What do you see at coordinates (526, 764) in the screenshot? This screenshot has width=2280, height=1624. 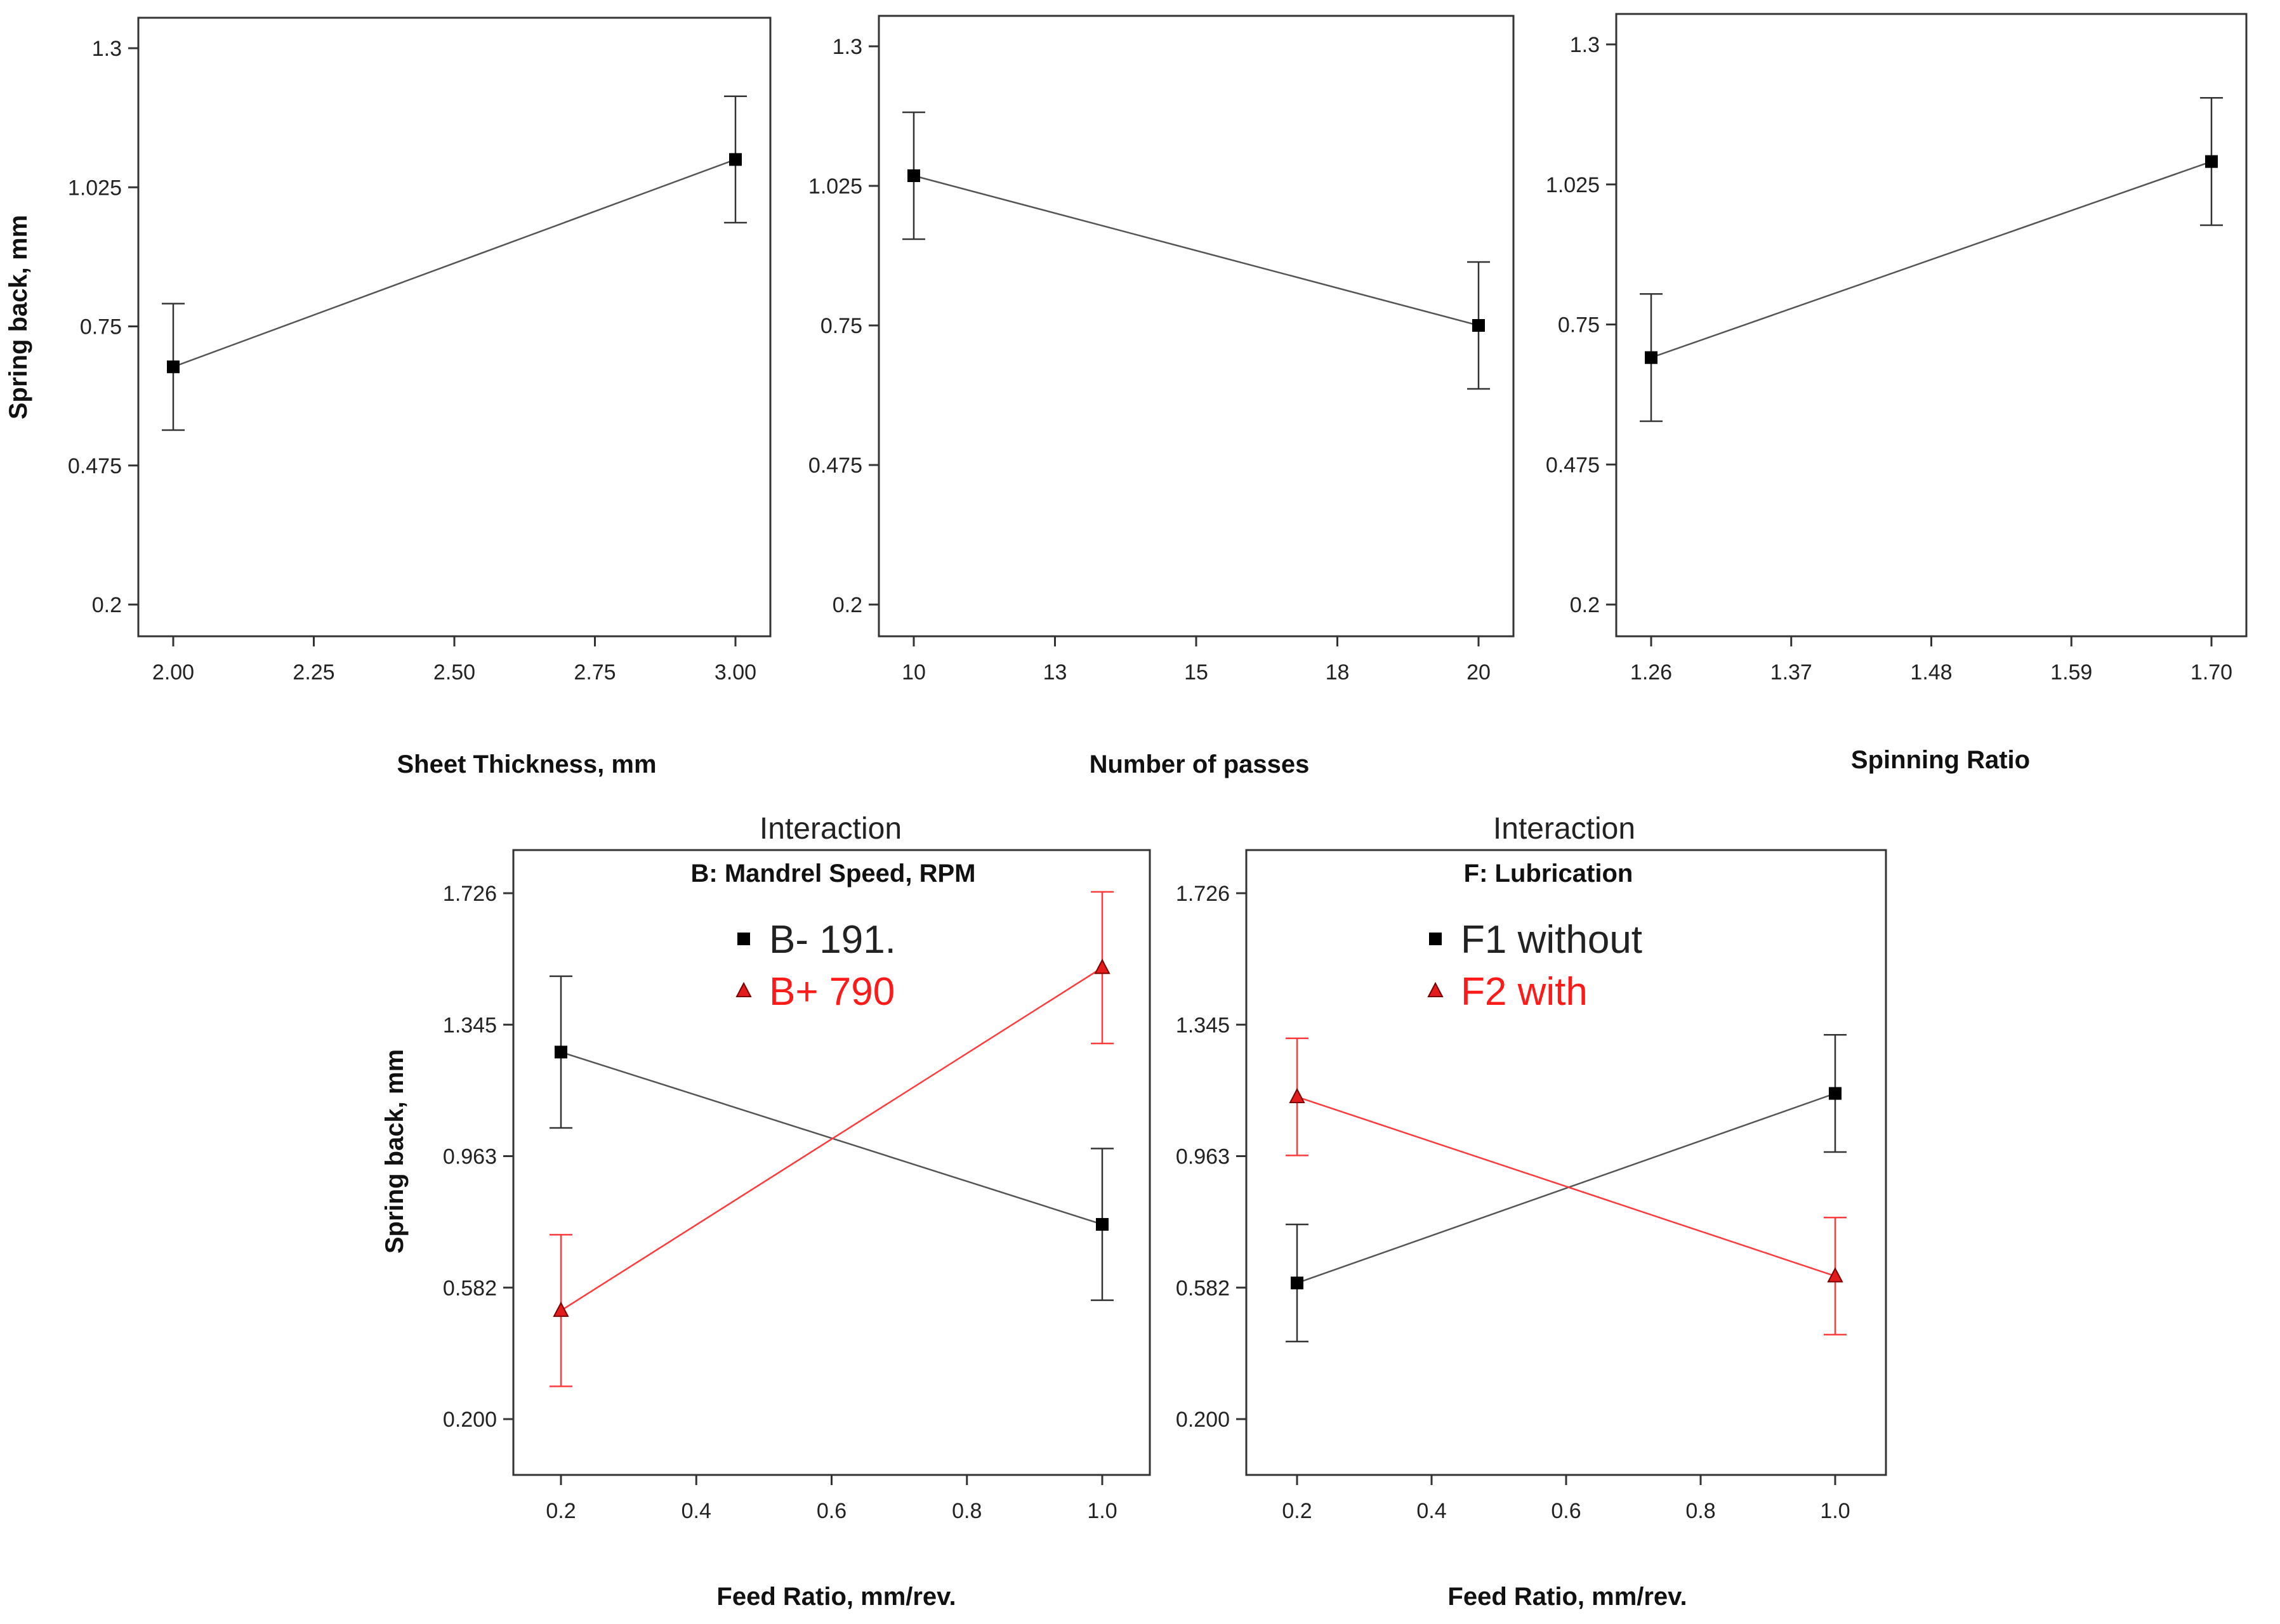 I see `x-axis-label: Sheet Thickness, mm` at bounding box center [526, 764].